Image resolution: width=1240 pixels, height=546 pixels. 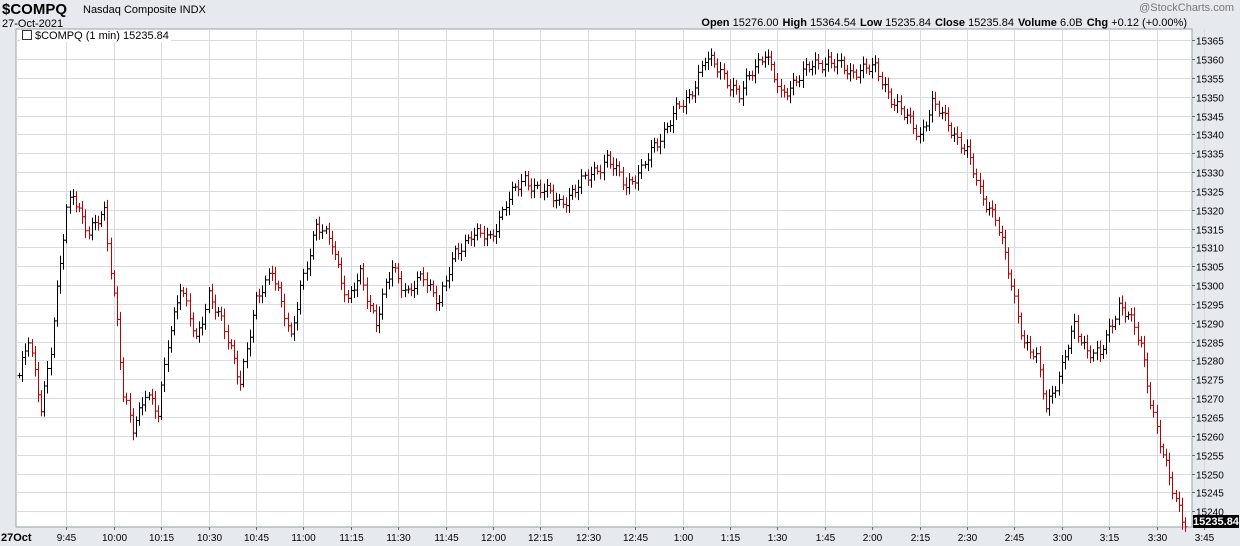 What do you see at coordinates (1149, 23) in the screenshot?
I see `chg-value: +0.12 (+0.00%)` at bounding box center [1149, 23].